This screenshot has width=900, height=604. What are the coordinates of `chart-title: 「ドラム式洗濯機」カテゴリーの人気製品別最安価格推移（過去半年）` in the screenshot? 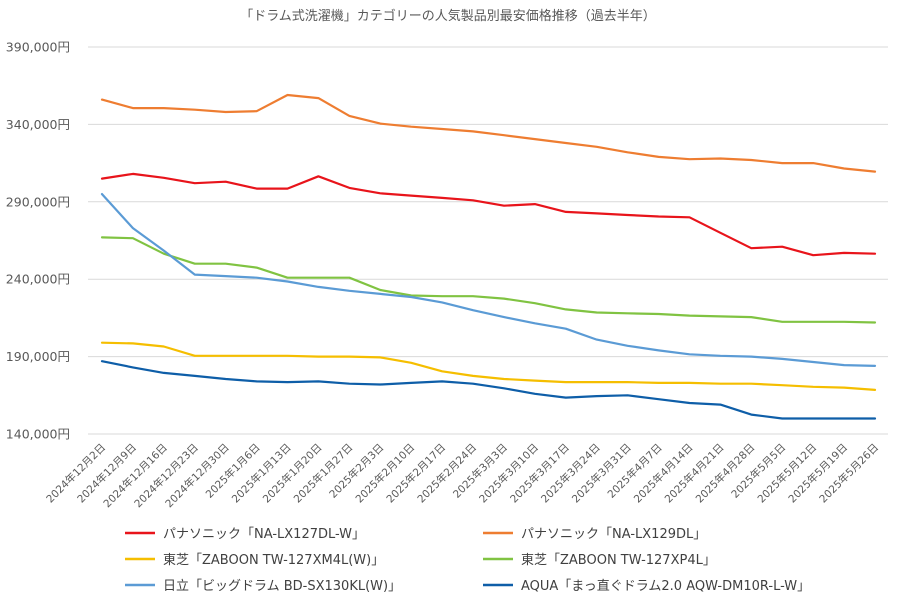 It's located at (448, 16).